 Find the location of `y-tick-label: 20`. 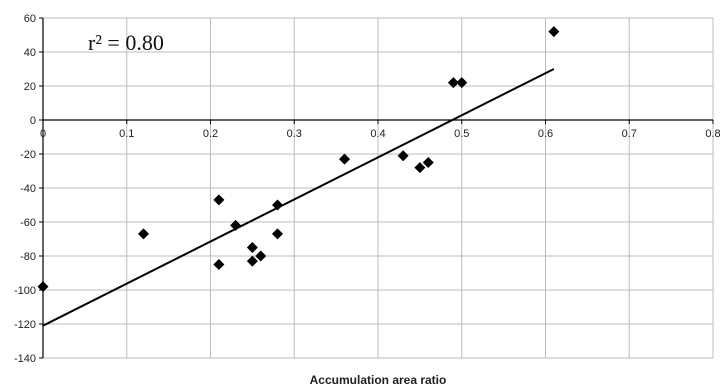

y-tick-label: 20 is located at coordinates (30, 87).